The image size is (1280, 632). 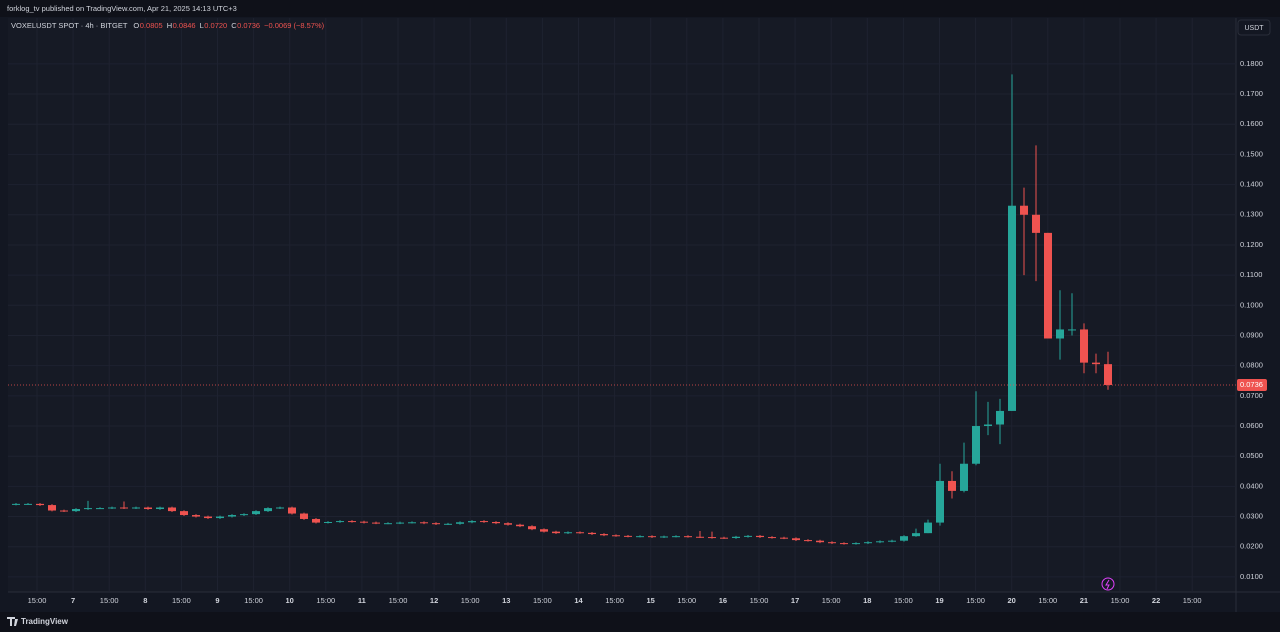 I want to click on lightning-icon, so click(x=1108, y=584).